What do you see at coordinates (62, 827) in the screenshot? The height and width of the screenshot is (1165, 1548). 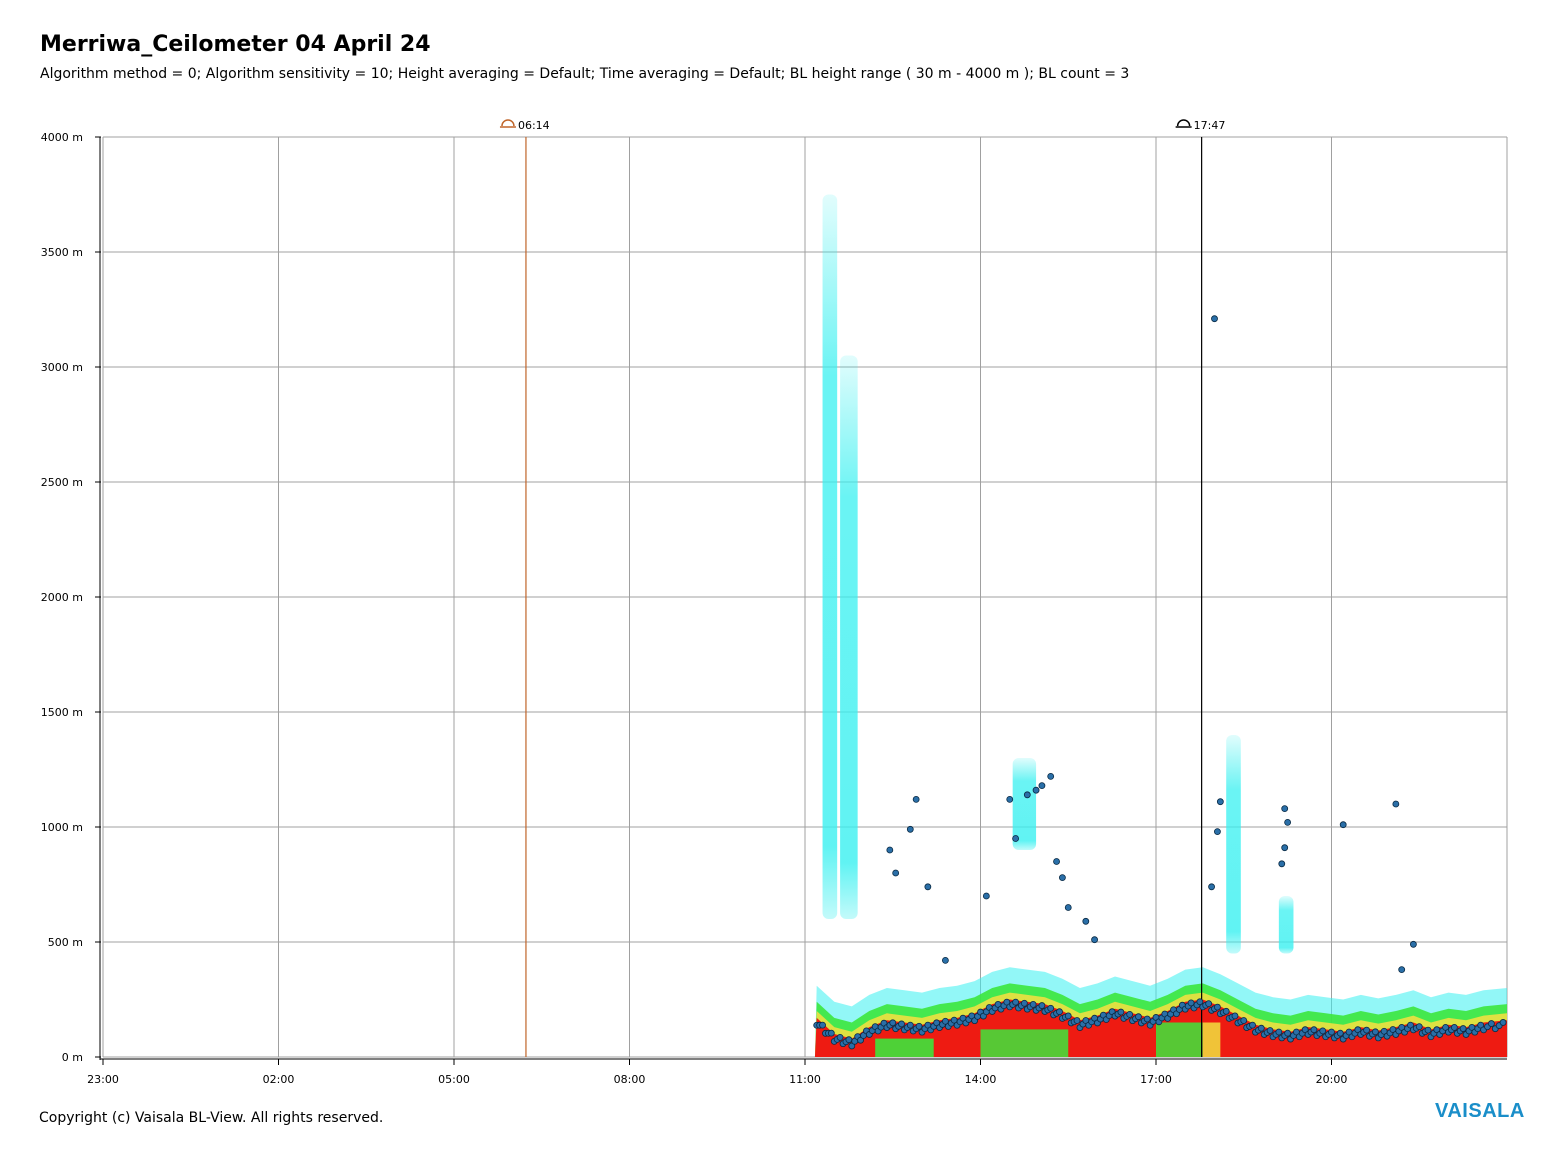 I see `y-tick-label: 1000 m` at bounding box center [62, 827].